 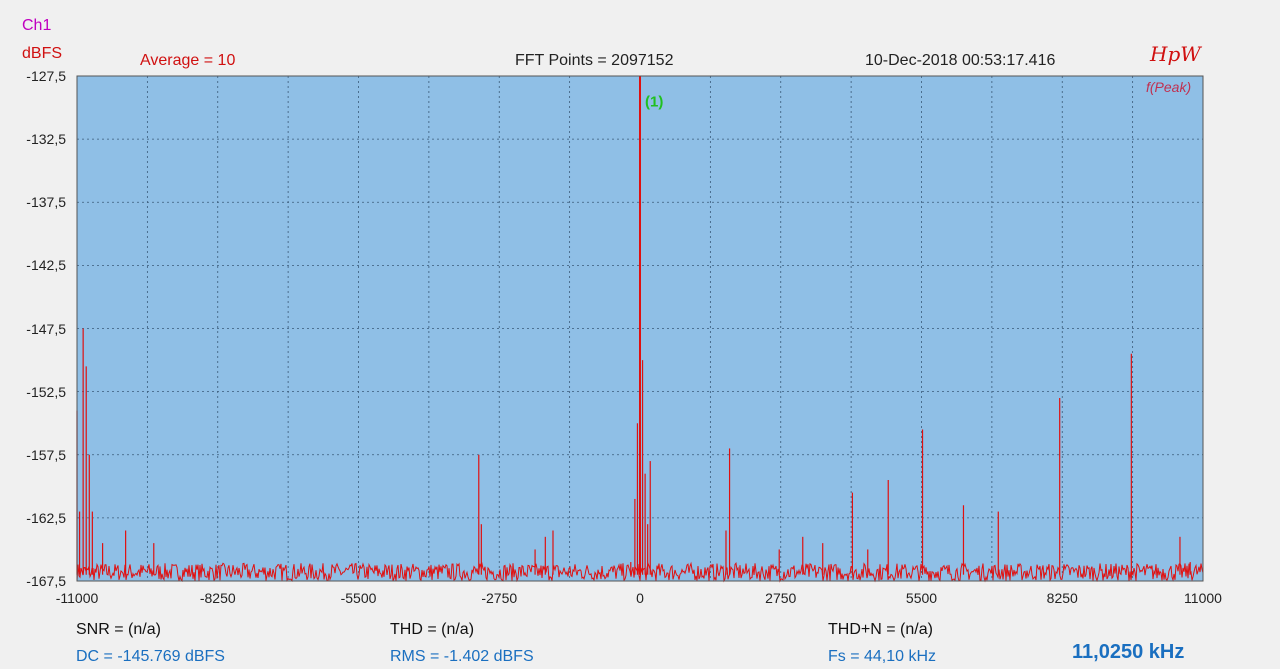 What do you see at coordinates (432, 629) in the screenshot?
I see `thd-readout: THD = (n/a)` at bounding box center [432, 629].